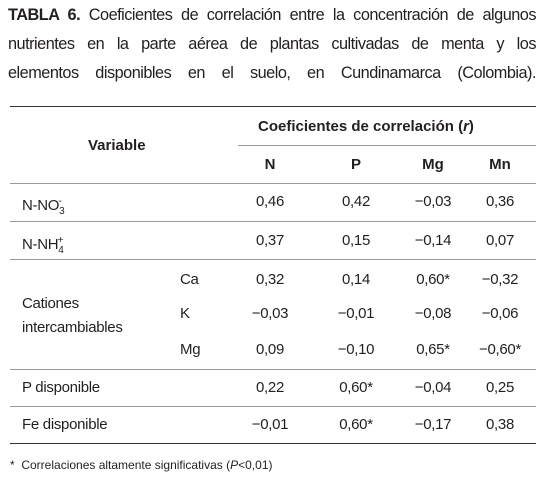 The image size is (548, 489). I want to click on group-label: Cationes intercambiables, so click(72, 315).